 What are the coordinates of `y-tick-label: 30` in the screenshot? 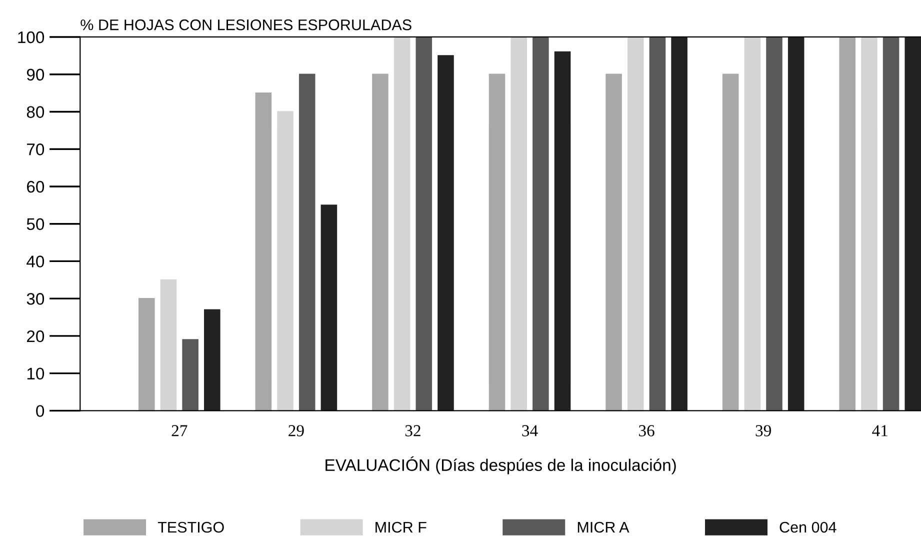 It's located at (35, 299).